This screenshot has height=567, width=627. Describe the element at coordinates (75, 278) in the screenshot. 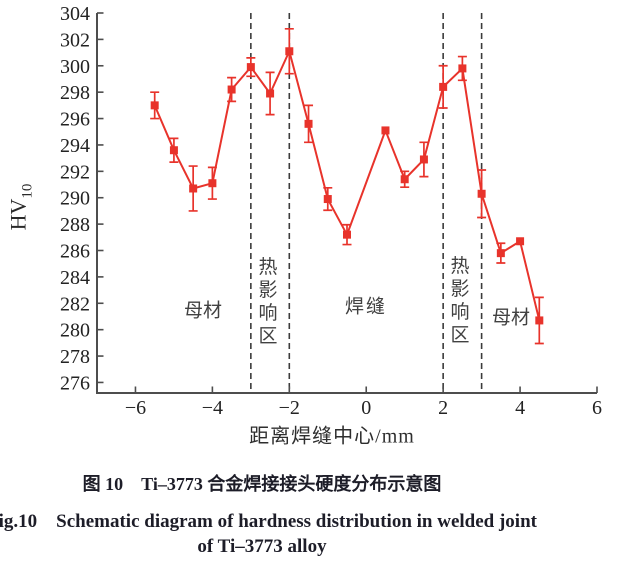

I see `y-tick-label: 284` at that location.